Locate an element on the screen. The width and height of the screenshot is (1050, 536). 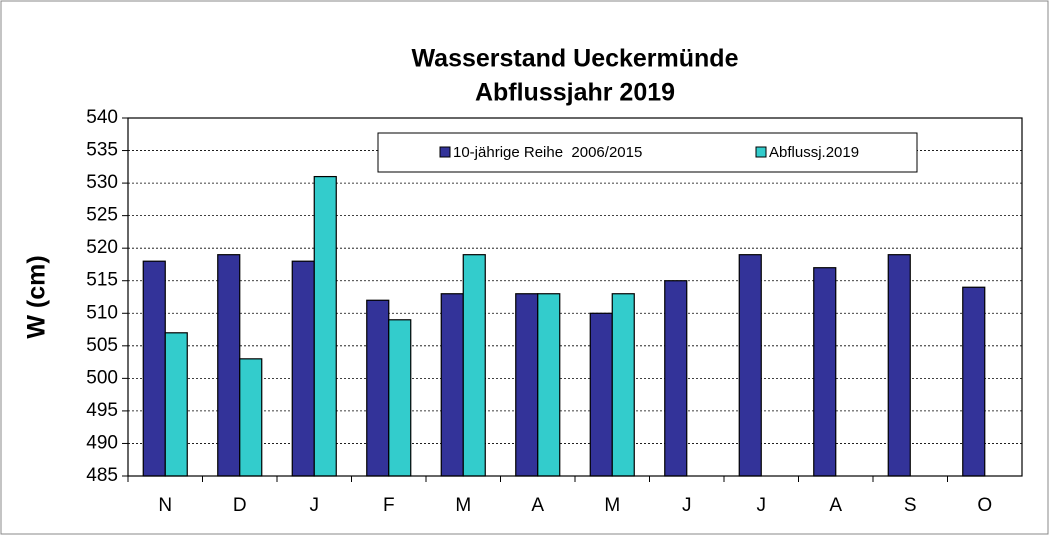
y-tick-label: 490 is located at coordinates (102, 442).